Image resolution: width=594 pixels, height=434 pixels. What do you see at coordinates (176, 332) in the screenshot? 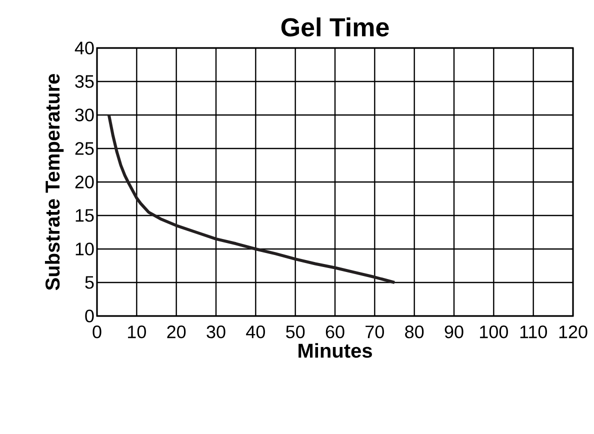
I see `x-tick-label: 20` at bounding box center [176, 332].